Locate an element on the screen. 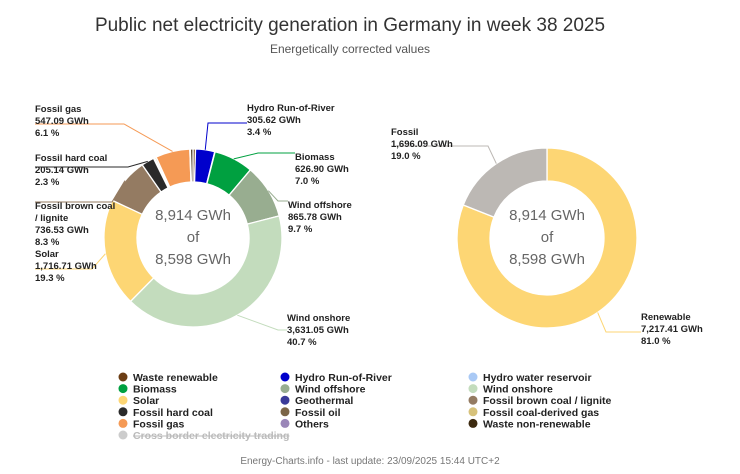  data-label-hydro-run-of-river: Hydro Run-of-River 305.62 GWh 3.4 % is located at coordinates (291, 120).